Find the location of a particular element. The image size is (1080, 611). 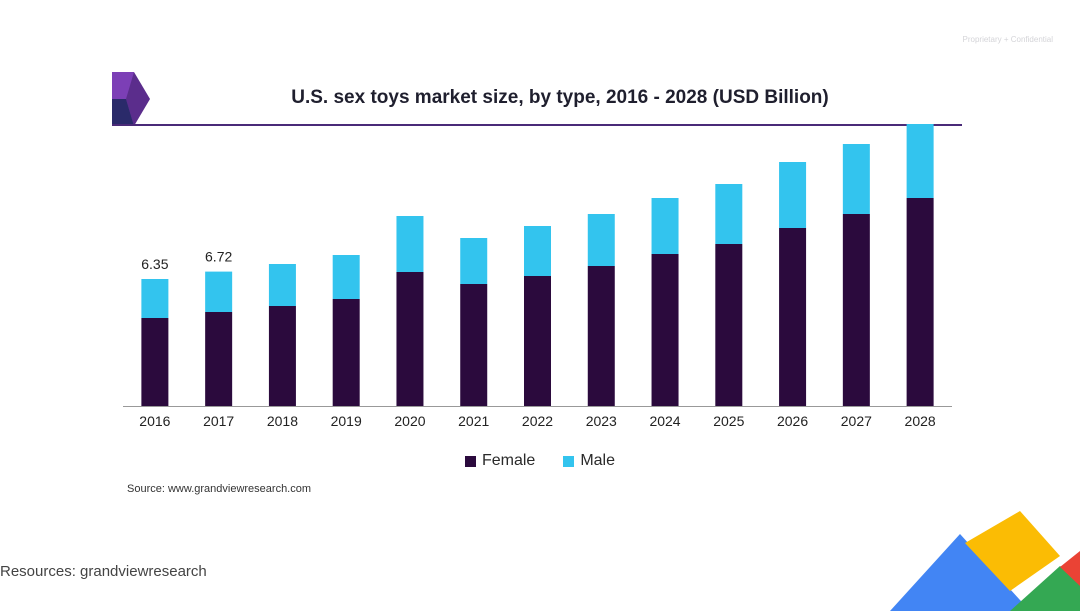

x-tick-label-2020: 2020 is located at coordinates (409, 421).